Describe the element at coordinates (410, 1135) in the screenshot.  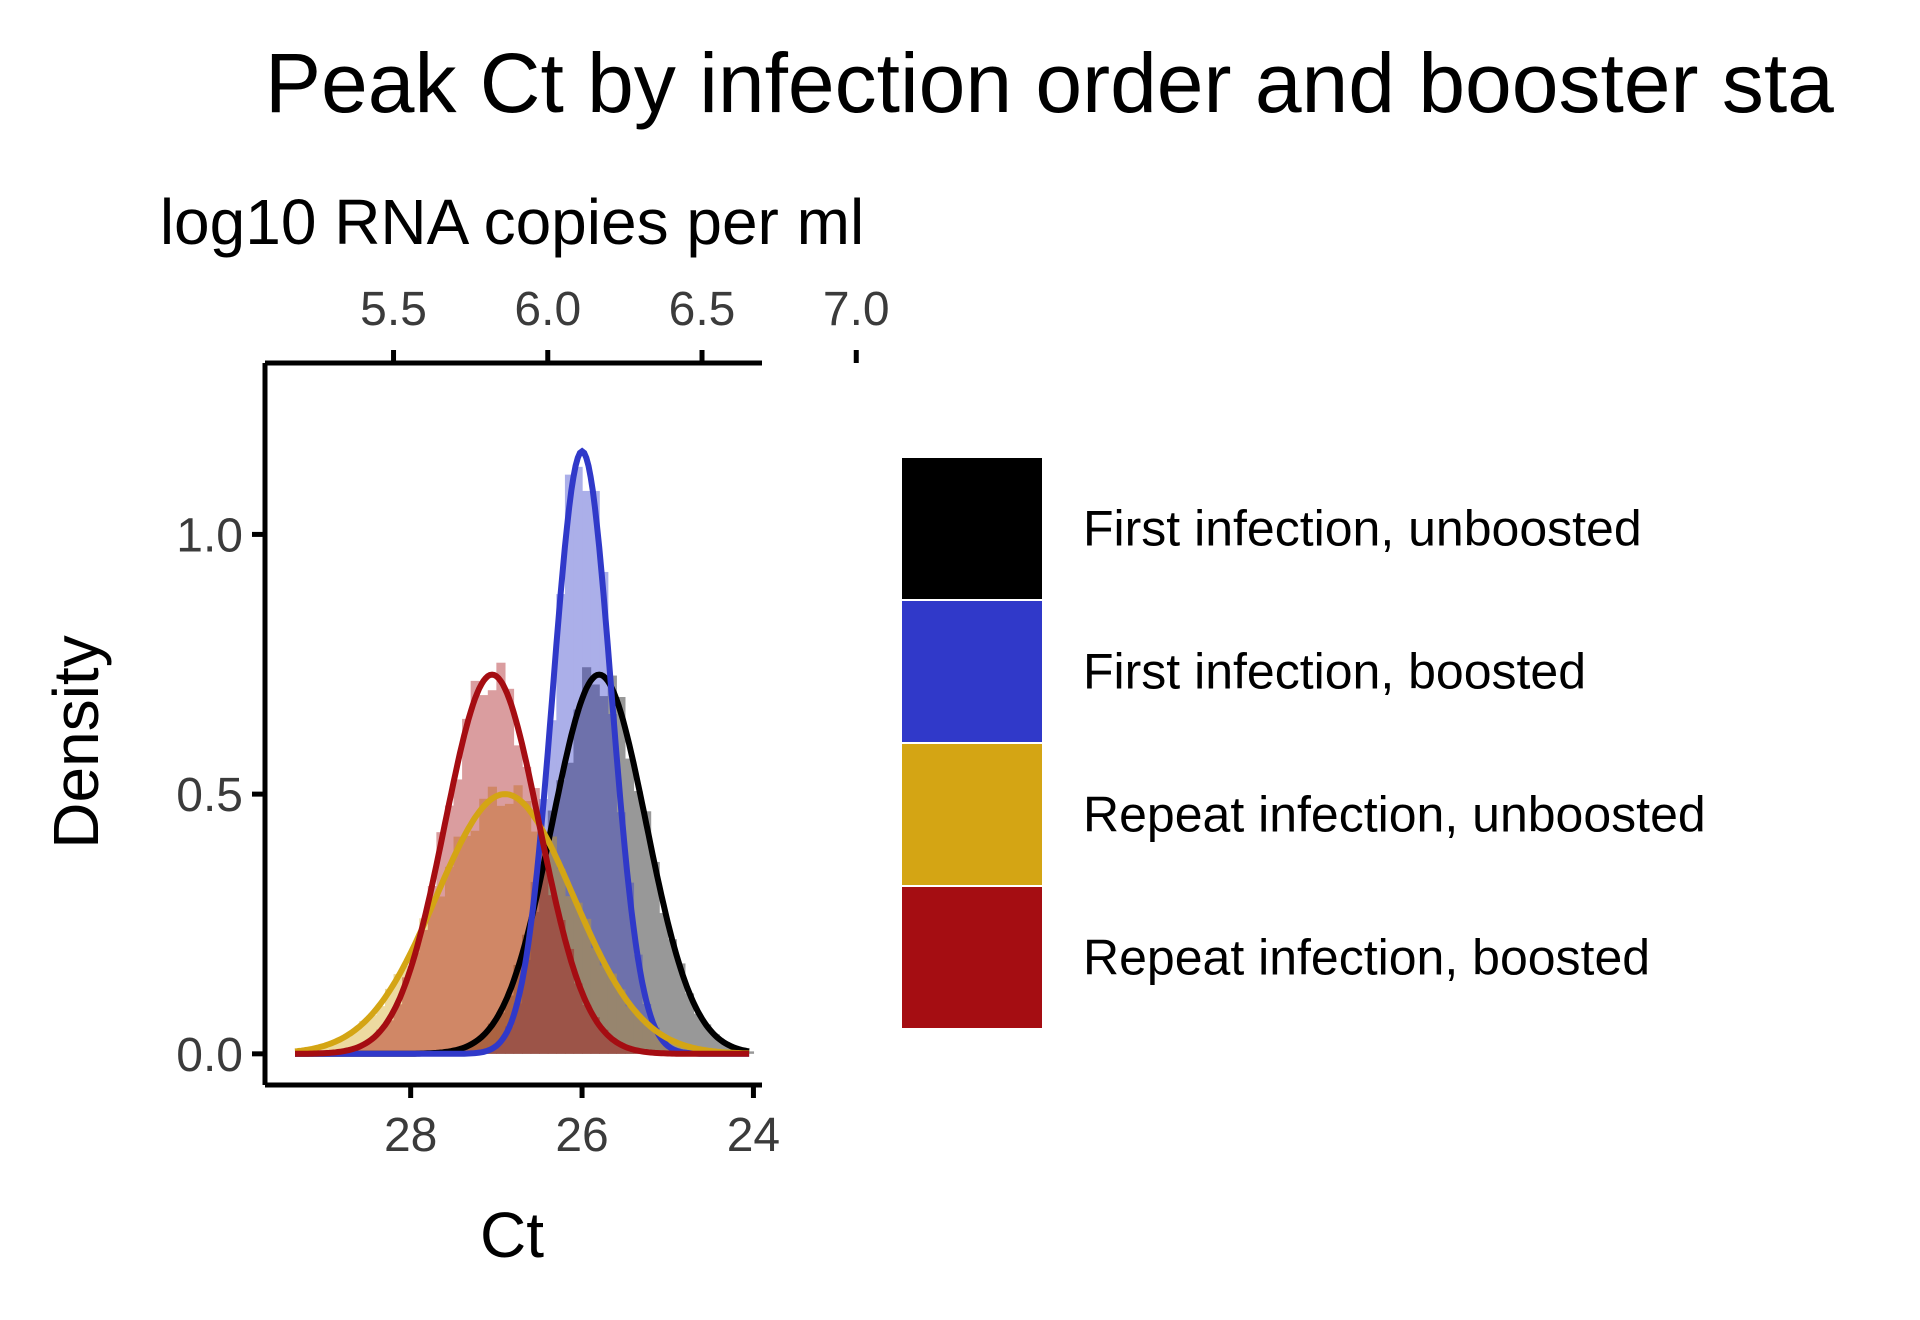
I see `x-tick-label: 28` at that location.